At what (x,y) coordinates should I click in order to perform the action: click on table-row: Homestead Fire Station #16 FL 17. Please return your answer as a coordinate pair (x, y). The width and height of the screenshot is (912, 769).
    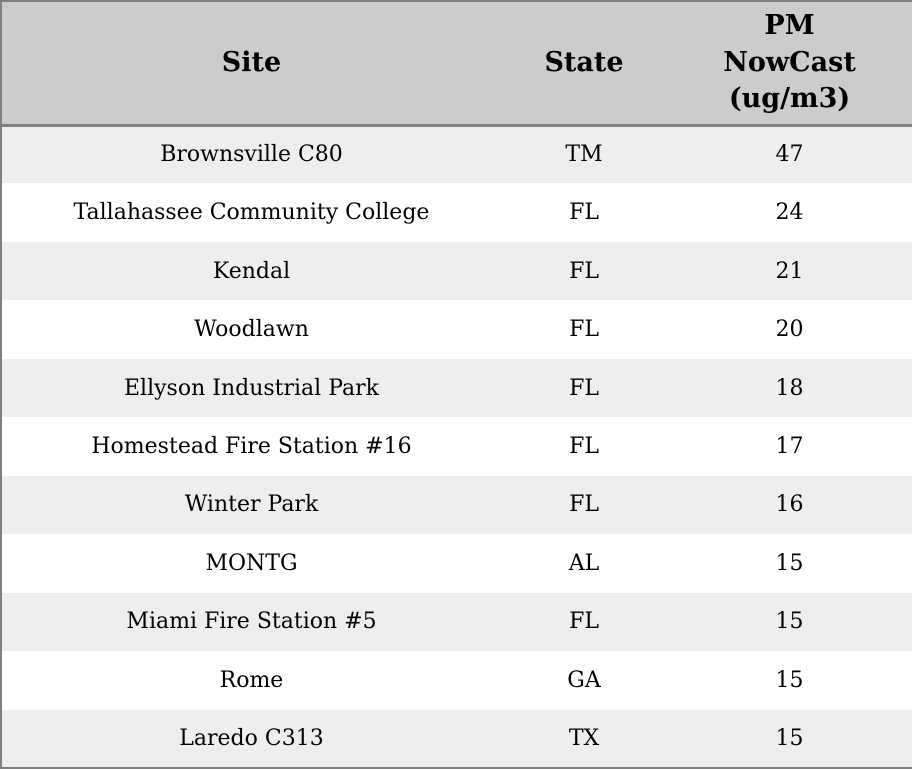
    Looking at the image, I should click on (456, 446).